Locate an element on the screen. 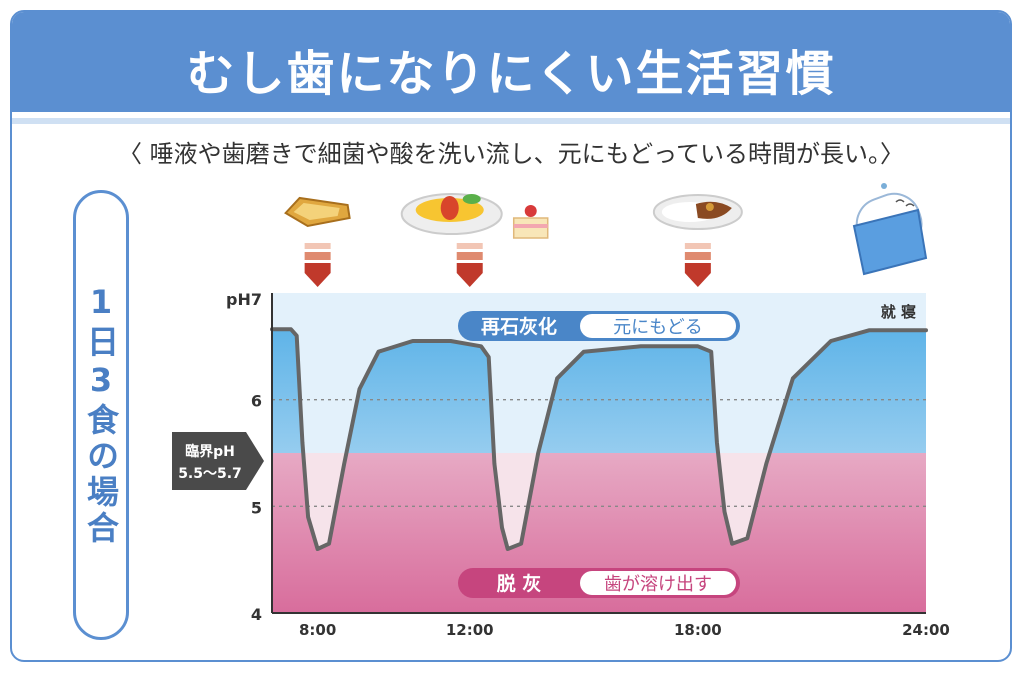  remineral-desc: 元にもどる is located at coordinates (658, 327).